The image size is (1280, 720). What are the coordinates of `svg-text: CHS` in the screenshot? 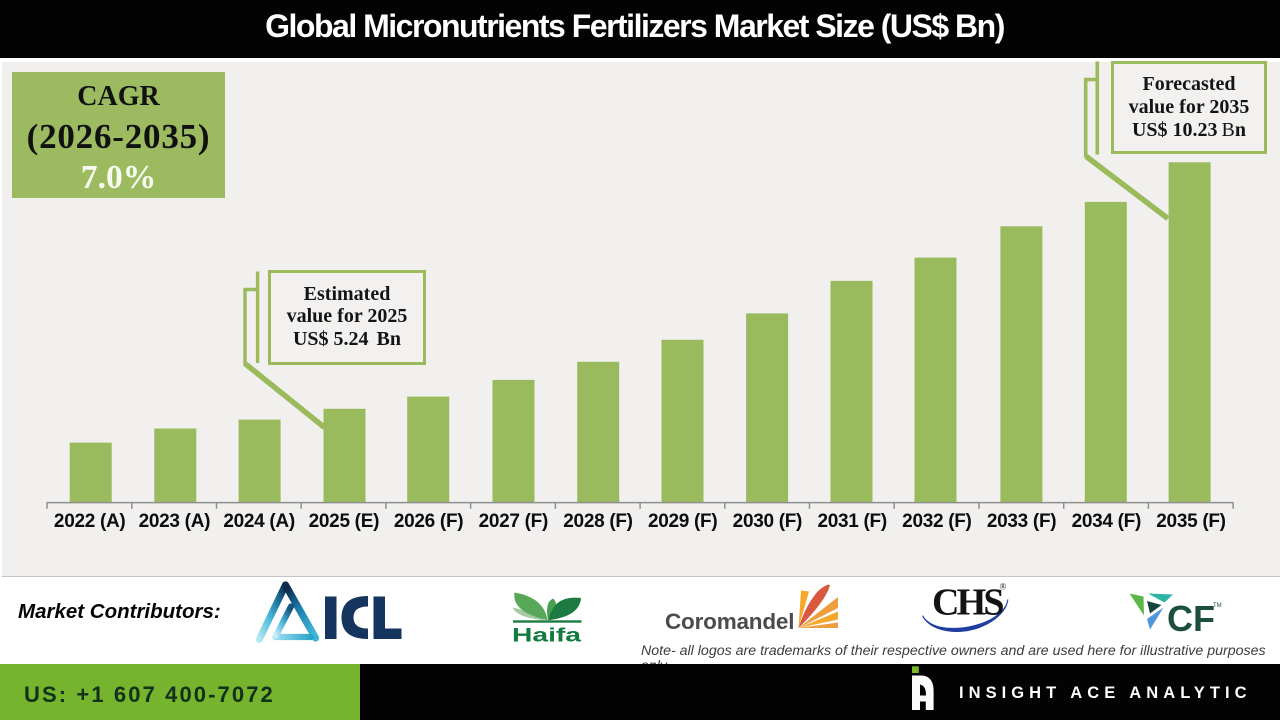 It's located at (967, 603).